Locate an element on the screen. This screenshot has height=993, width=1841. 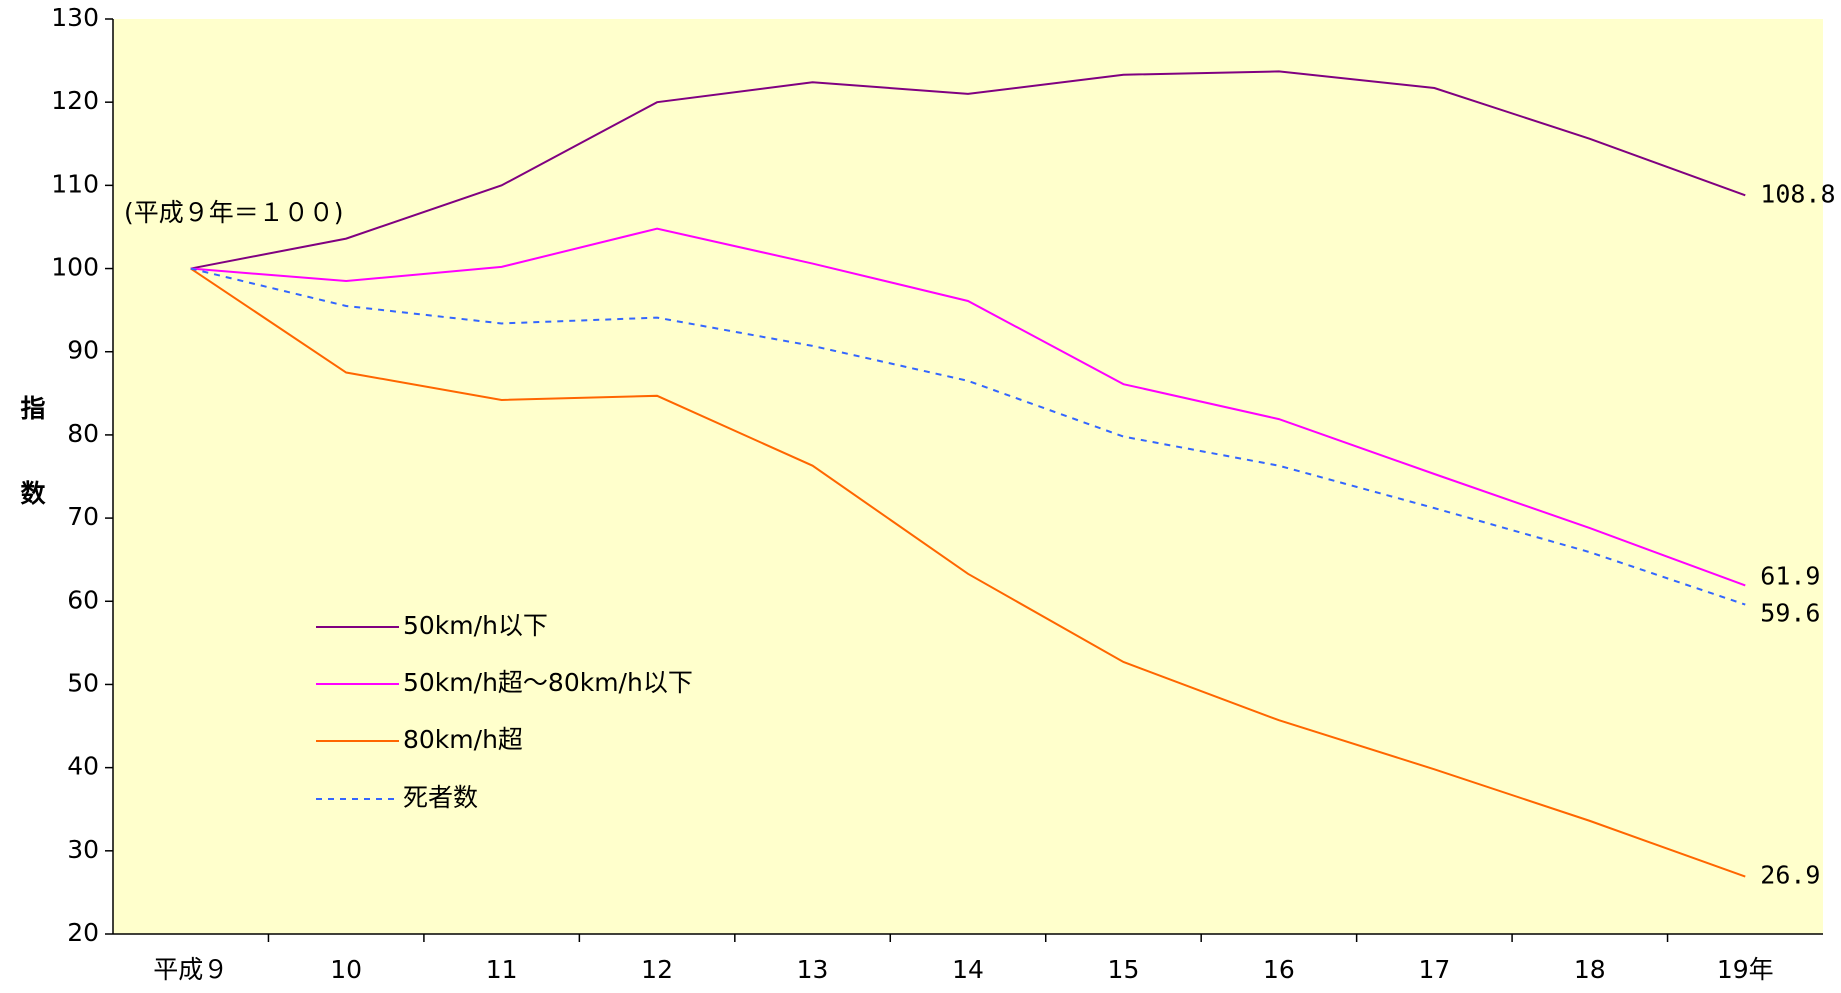
y-tick-label: 80 is located at coordinates (83, 433).